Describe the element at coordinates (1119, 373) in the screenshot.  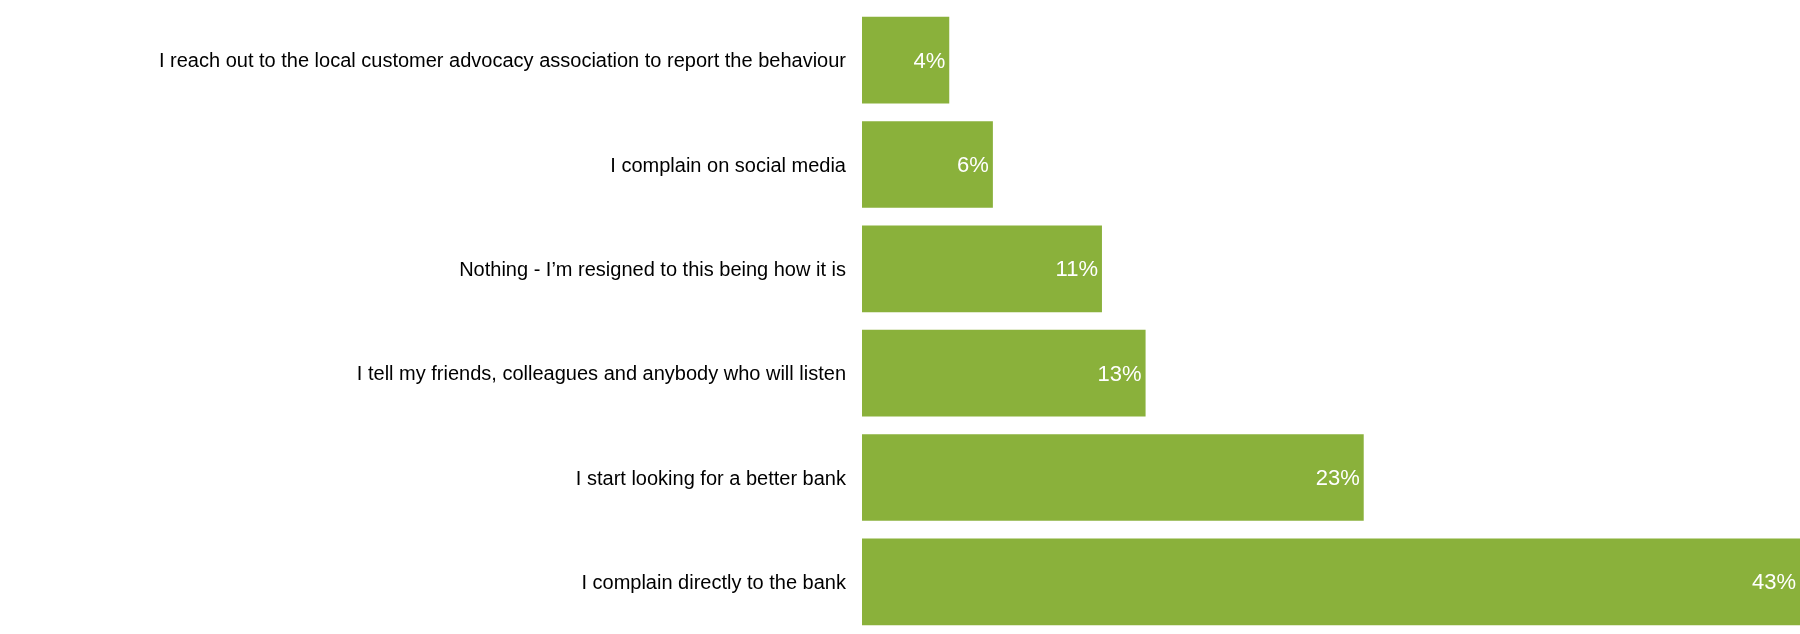
I see `data-label: 13%` at that location.